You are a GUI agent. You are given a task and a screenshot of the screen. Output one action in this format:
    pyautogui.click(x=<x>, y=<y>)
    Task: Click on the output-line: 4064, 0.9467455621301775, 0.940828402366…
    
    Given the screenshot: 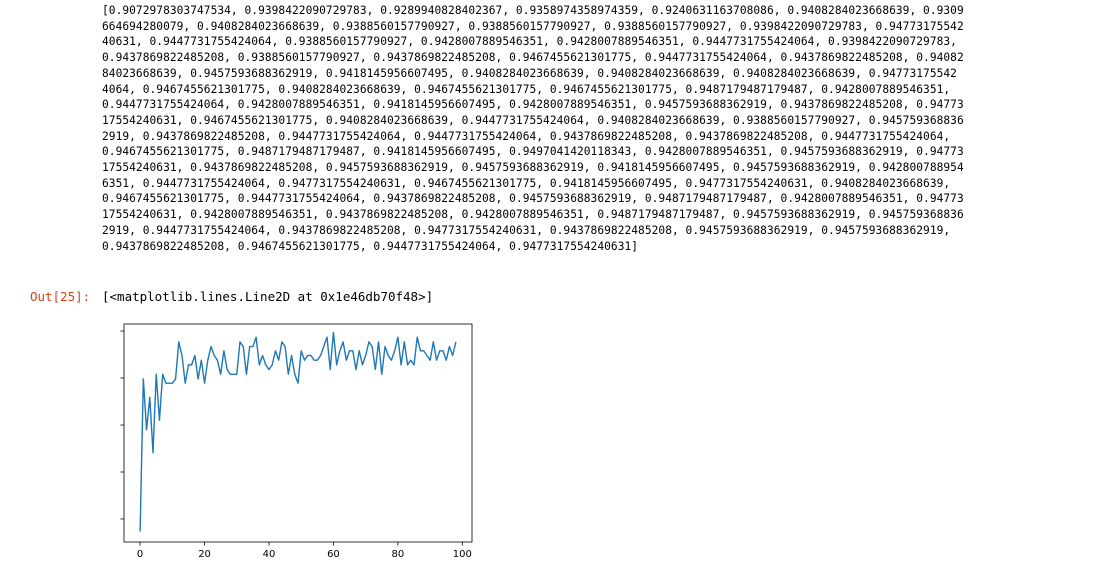 What is the action you would take?
    pyautogui.click(x=526, y=89)
    